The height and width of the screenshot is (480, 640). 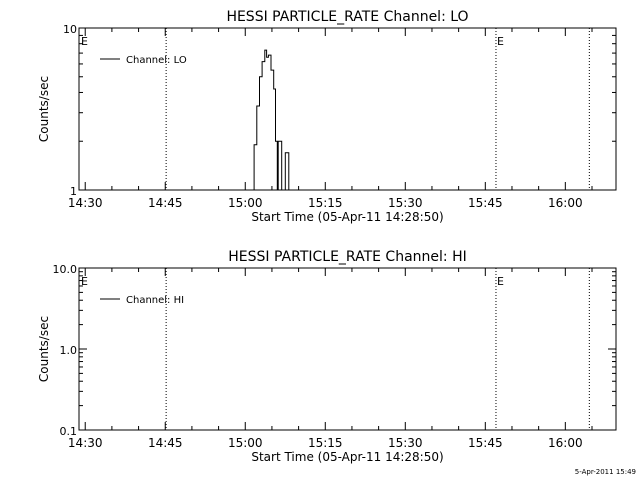 What do you see at coordinates (155, 300) in the screenshot?
I see `legend-label: Channel: HI` at bounding box center [155, 300].